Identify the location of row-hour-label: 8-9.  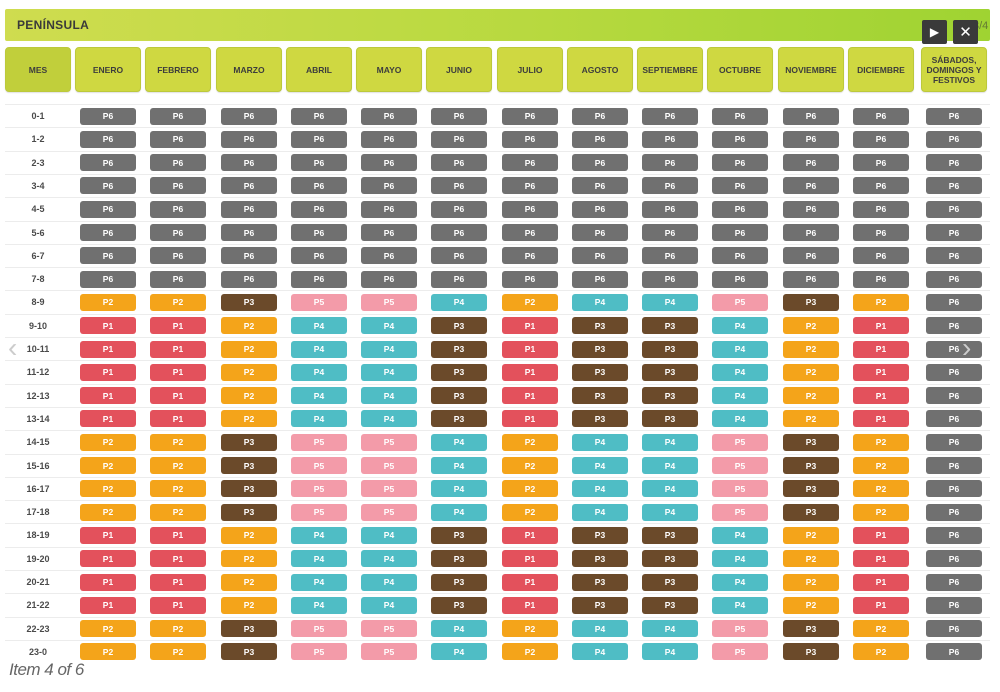
(38, 302).